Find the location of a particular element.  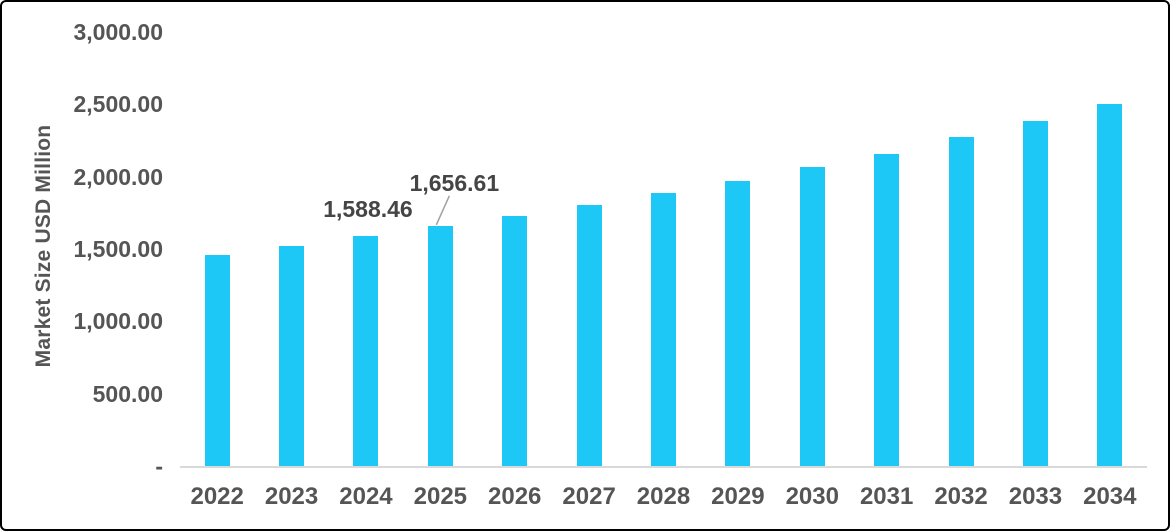

bar-2034 is located at coordinates (1110, 285).